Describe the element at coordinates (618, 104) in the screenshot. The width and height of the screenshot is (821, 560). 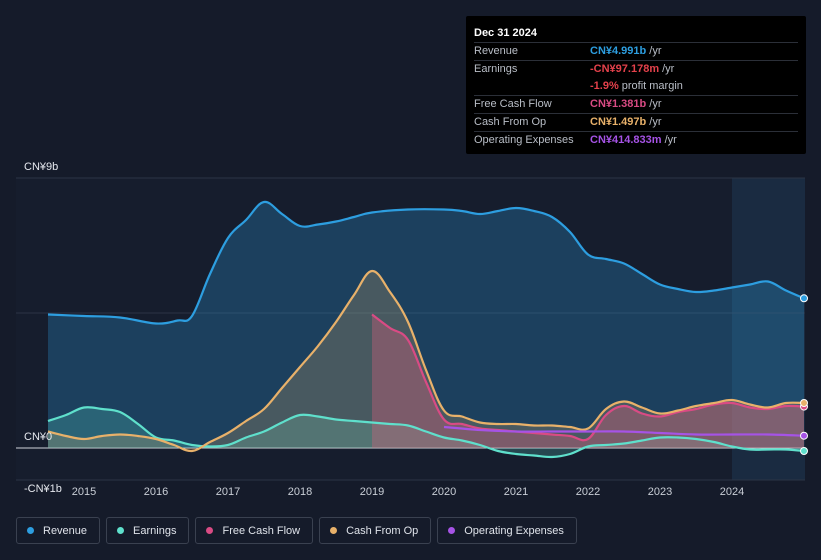
I see `tooltip-row-value: CN¥1.381b` at that location.